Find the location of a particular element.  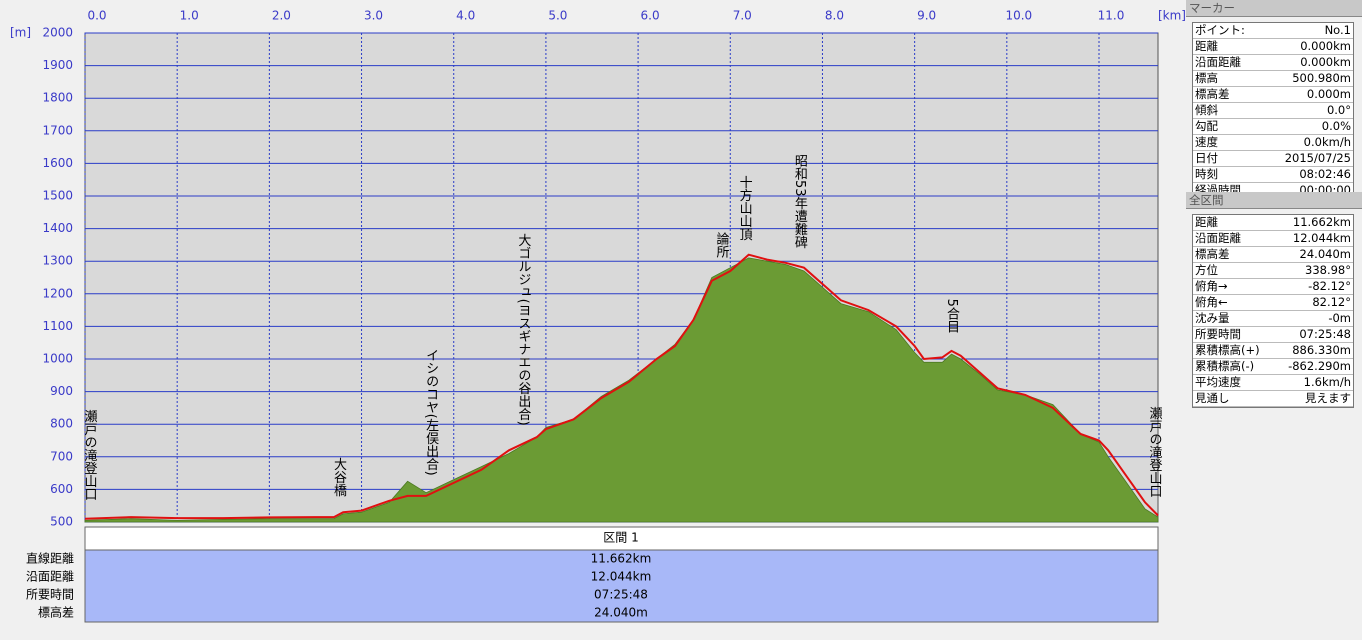

panel-header: マーカー is located at coordinates (1274, 8).